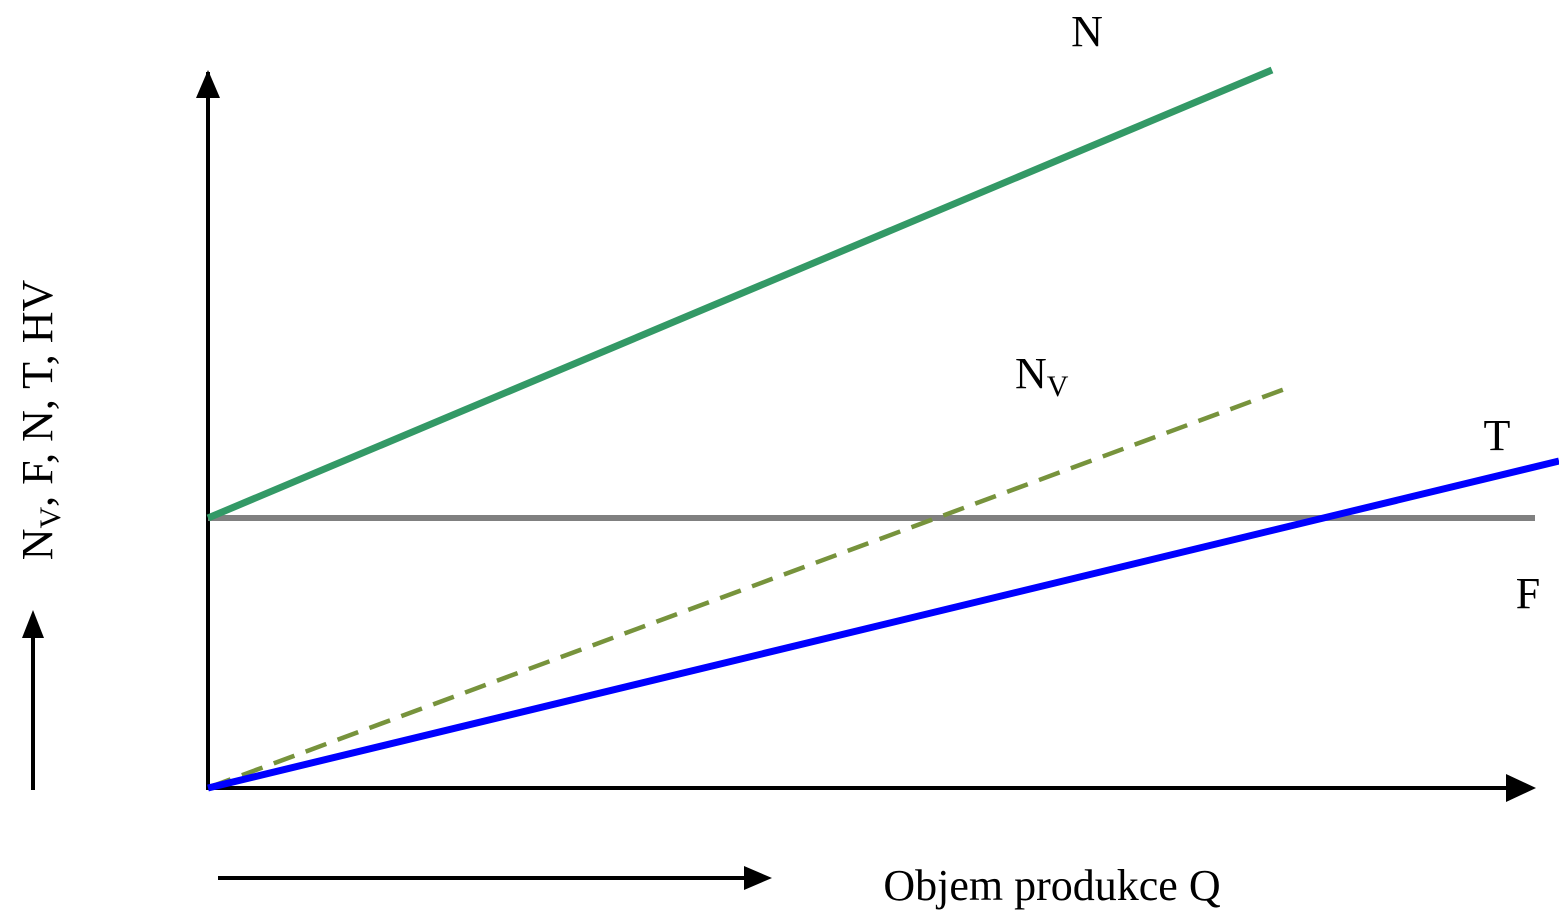 Image resolution: width=1559 pixels, height=913 pixels. What do you see at coordinates (1087, 31) in the screenshot?
I see `line-label: N` at bounding box center [1087, 31].